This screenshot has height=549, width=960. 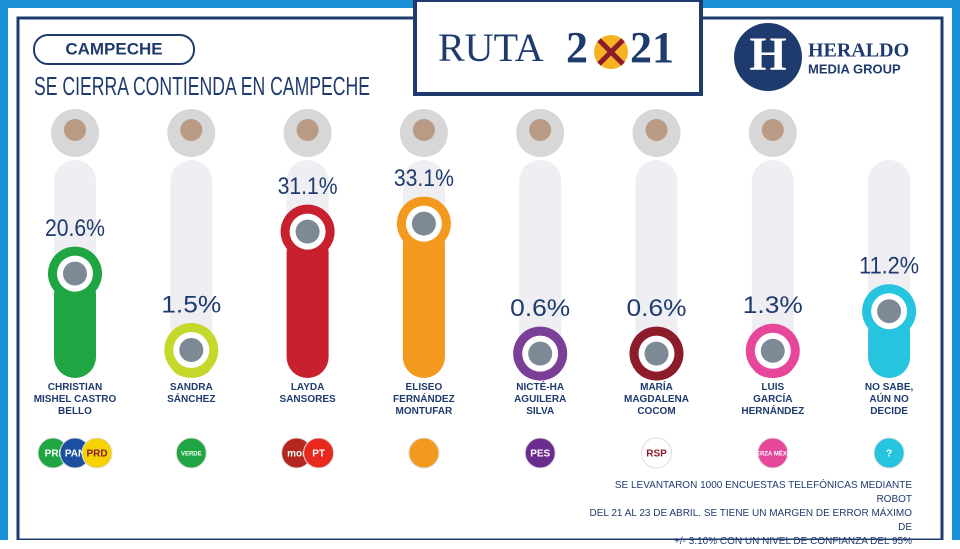 I want to click on value-label: 33.1%, so click(x=424, y=178).